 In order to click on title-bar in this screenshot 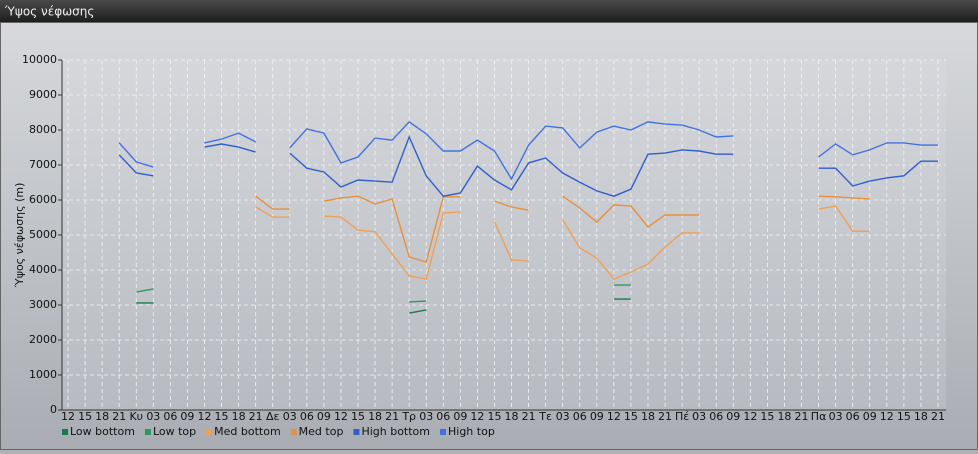, I will do `click(489, 11)`.